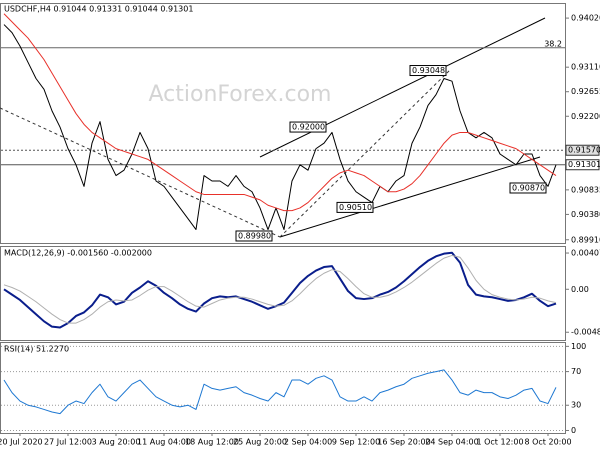  I want to click on x-tick-label: 11 Aug 04:00, so click(164, 442).